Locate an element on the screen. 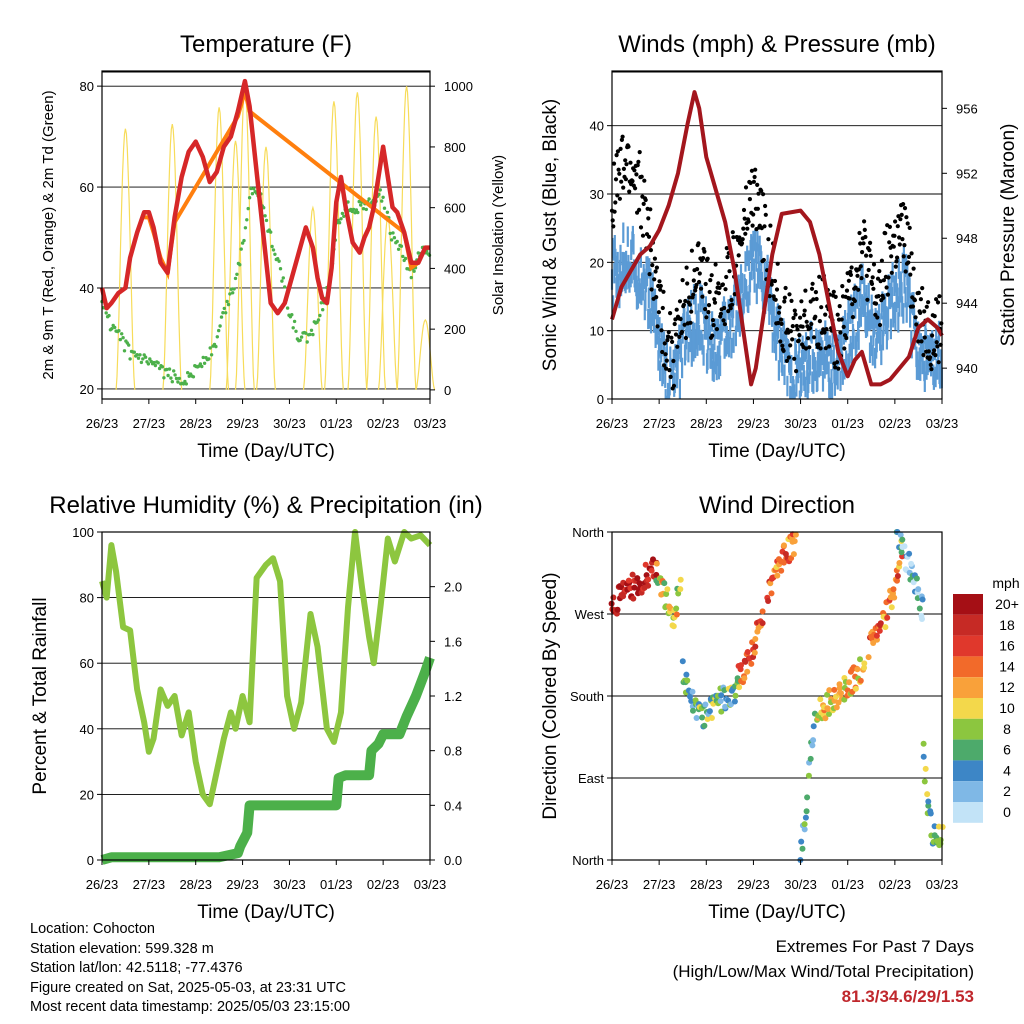  x-tick-label: 02/23 is located at coordinates (895, 884).